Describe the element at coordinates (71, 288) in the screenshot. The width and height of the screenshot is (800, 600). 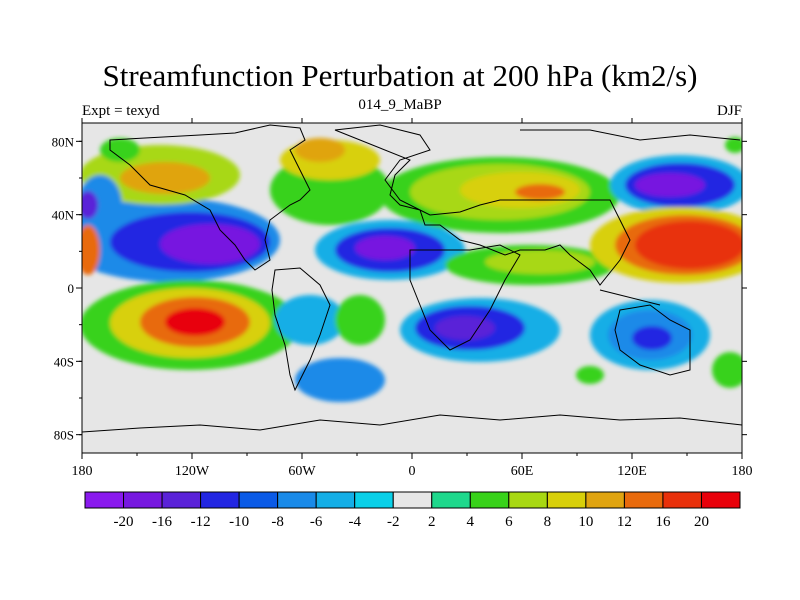
I see `lat-tick-label: 0` at that location.